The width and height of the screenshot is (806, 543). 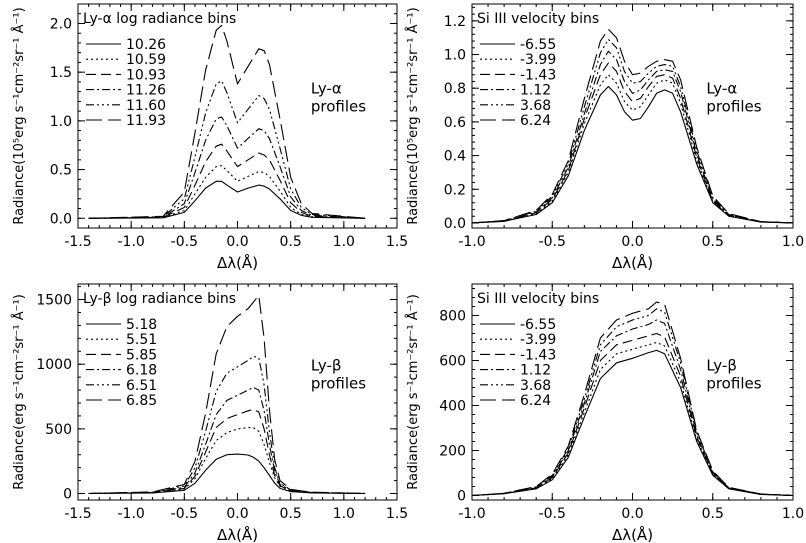 What do you see at coordinates (61, 171) in the screenshot?
I see `y-tick-label: 0.5` at bounding box center [61, 171].